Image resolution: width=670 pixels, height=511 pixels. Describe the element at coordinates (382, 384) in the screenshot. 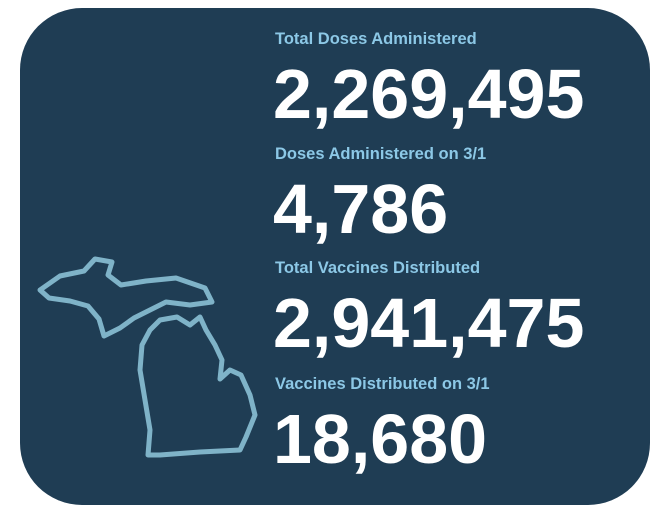

I see `stat-label: Vaccines Distributed on 3/1` at that location.